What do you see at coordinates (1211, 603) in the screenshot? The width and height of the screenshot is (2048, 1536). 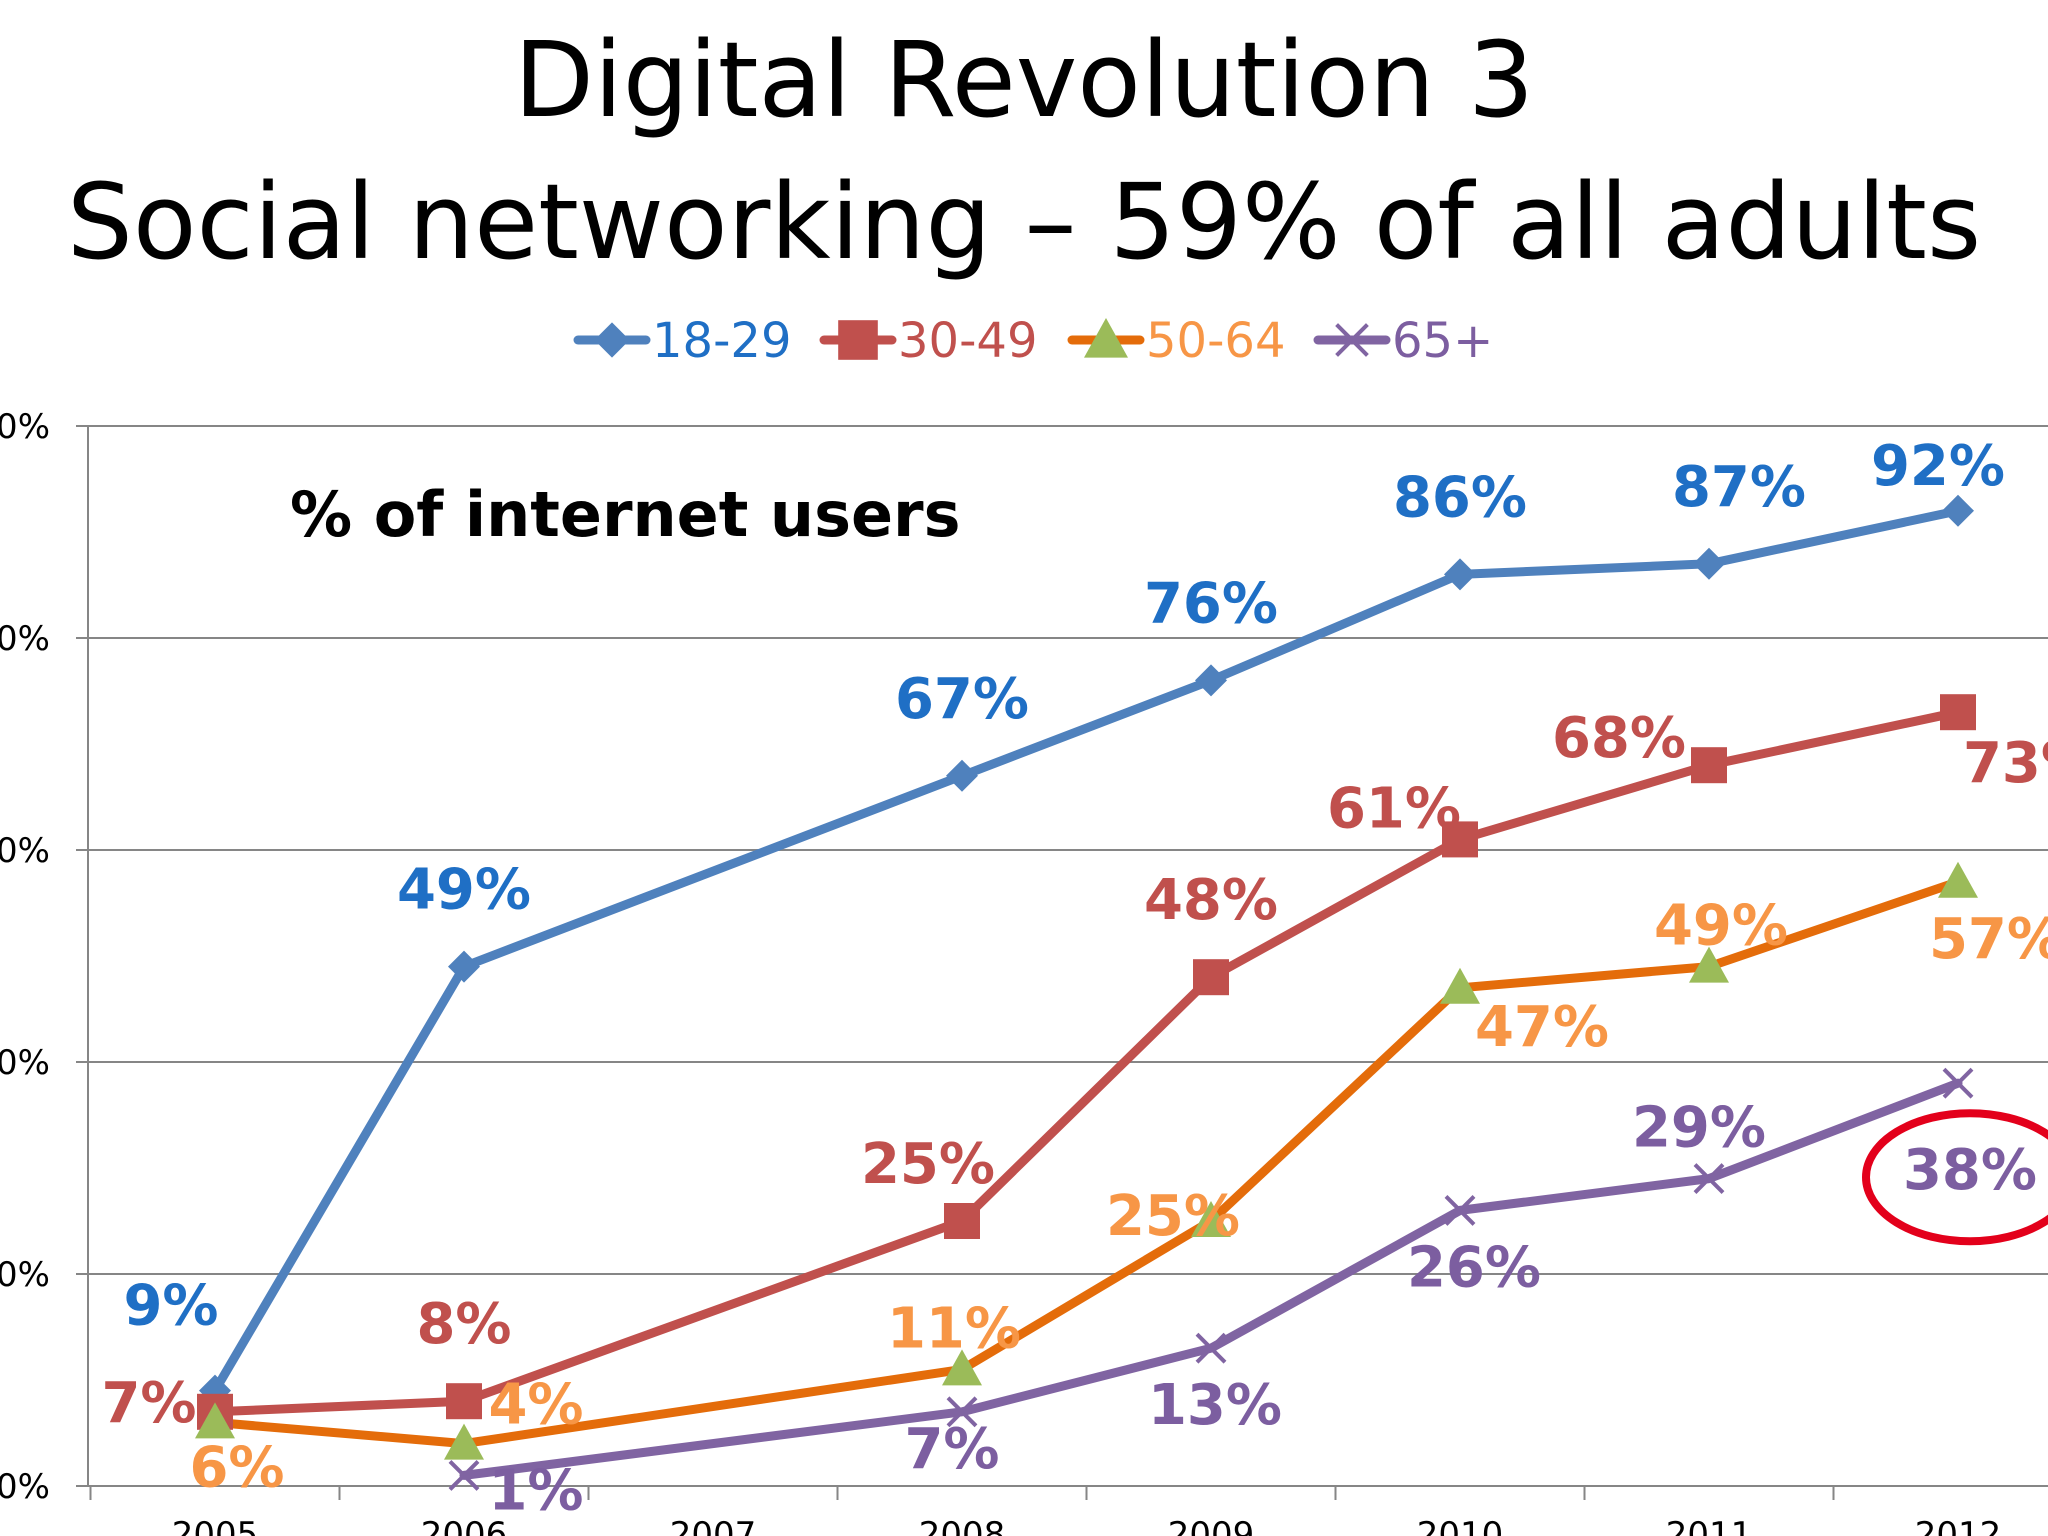 I see `data-label: 76%` at bounding box center [1211, 603].